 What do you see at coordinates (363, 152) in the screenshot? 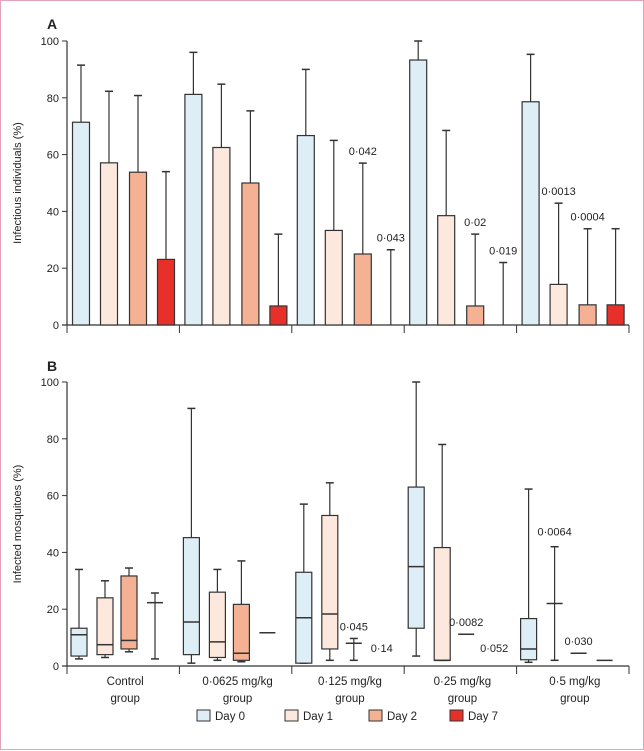
I see `p-value-label: 0·042` at bounding box center [363, 152].